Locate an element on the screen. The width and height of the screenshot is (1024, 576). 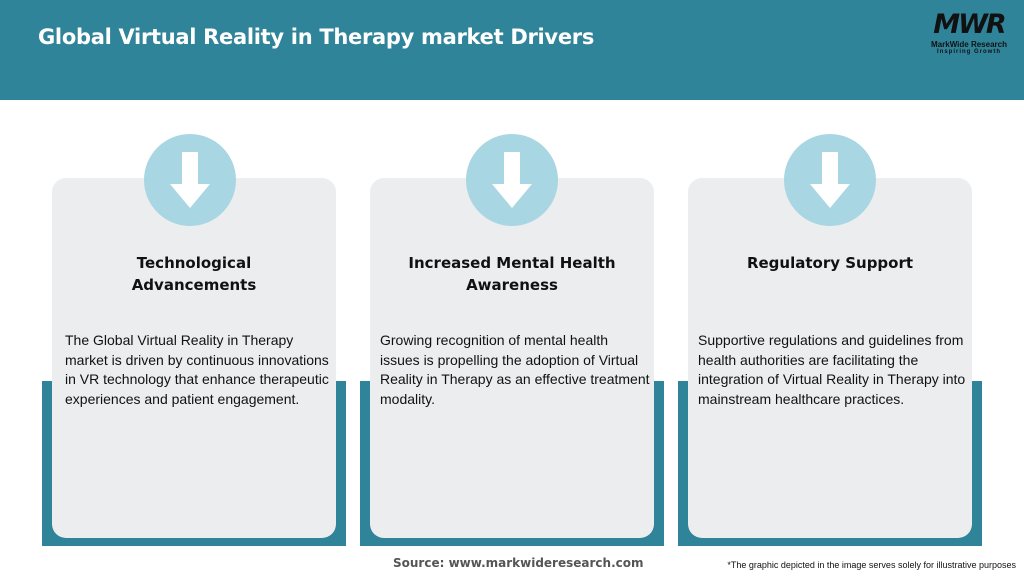
card-title: Regulatory Support is located at coordinates (830, 263).